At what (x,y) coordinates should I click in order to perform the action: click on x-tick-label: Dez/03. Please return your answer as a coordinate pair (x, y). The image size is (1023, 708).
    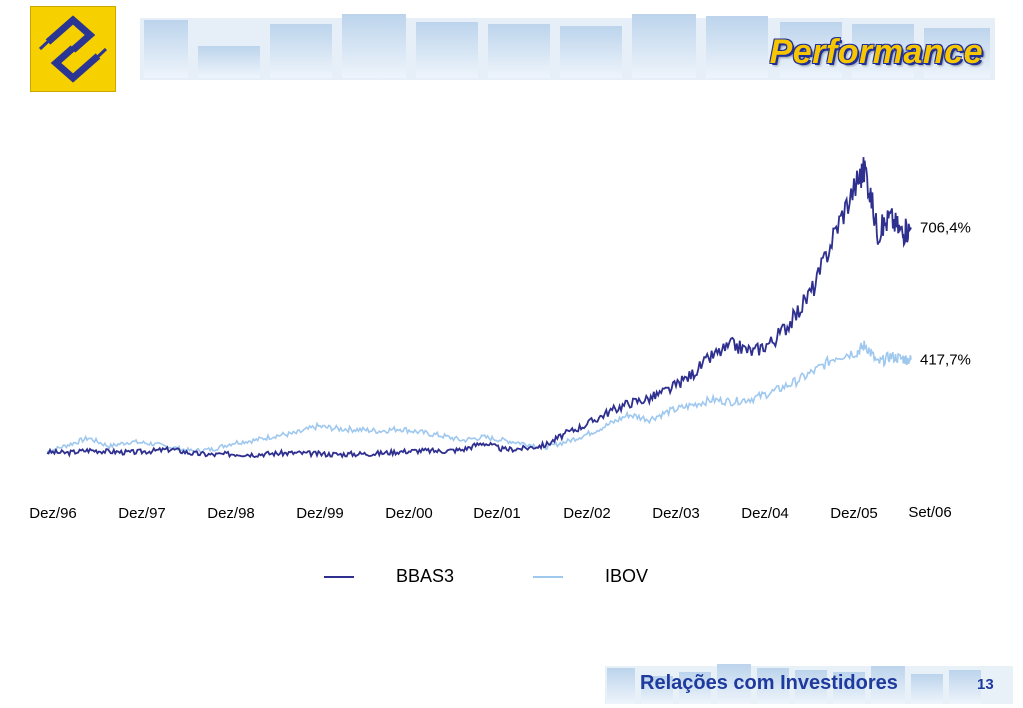
    Looking at the image, I should click on (676, 513).